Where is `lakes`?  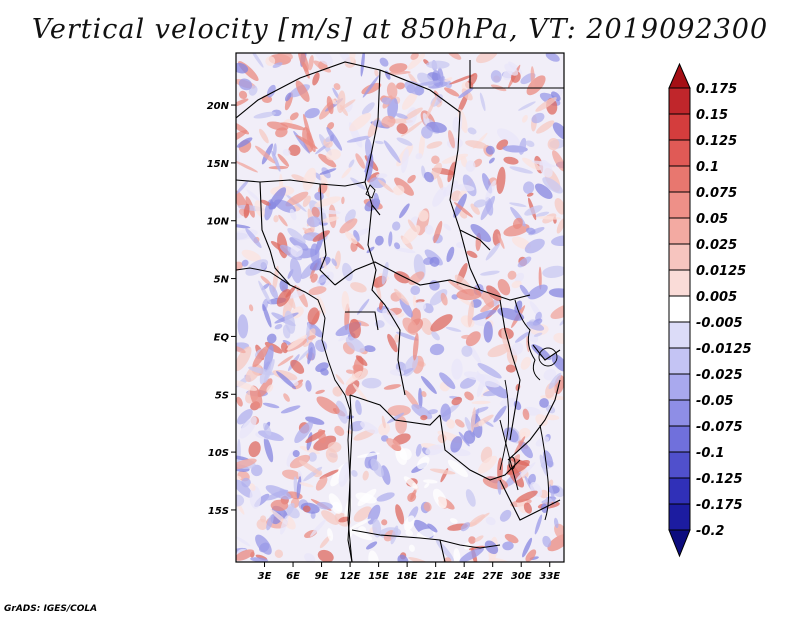
lakes is located at coordinates (461, 327).